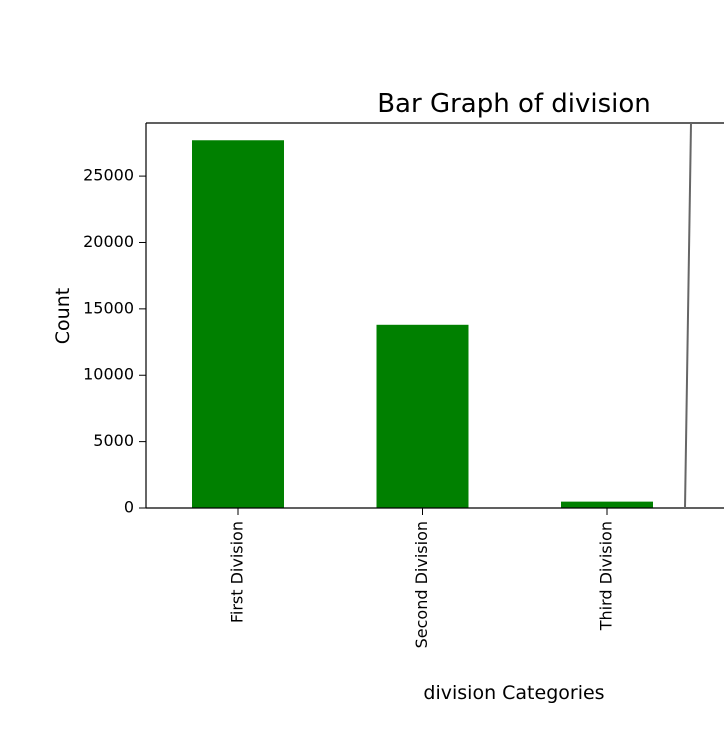  I want to click on y-axis-label: Count, so click(63, 316).